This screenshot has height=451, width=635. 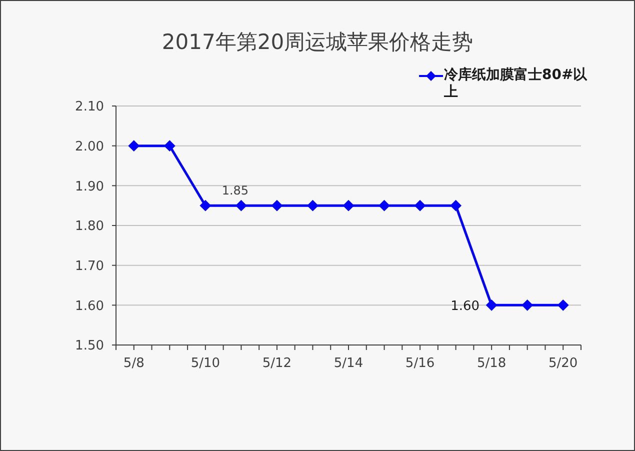 What do you see at coordinates (89, 226) in the screenshot?
I see `y-tick-label: 1.80` at bounding box center [89, 226].